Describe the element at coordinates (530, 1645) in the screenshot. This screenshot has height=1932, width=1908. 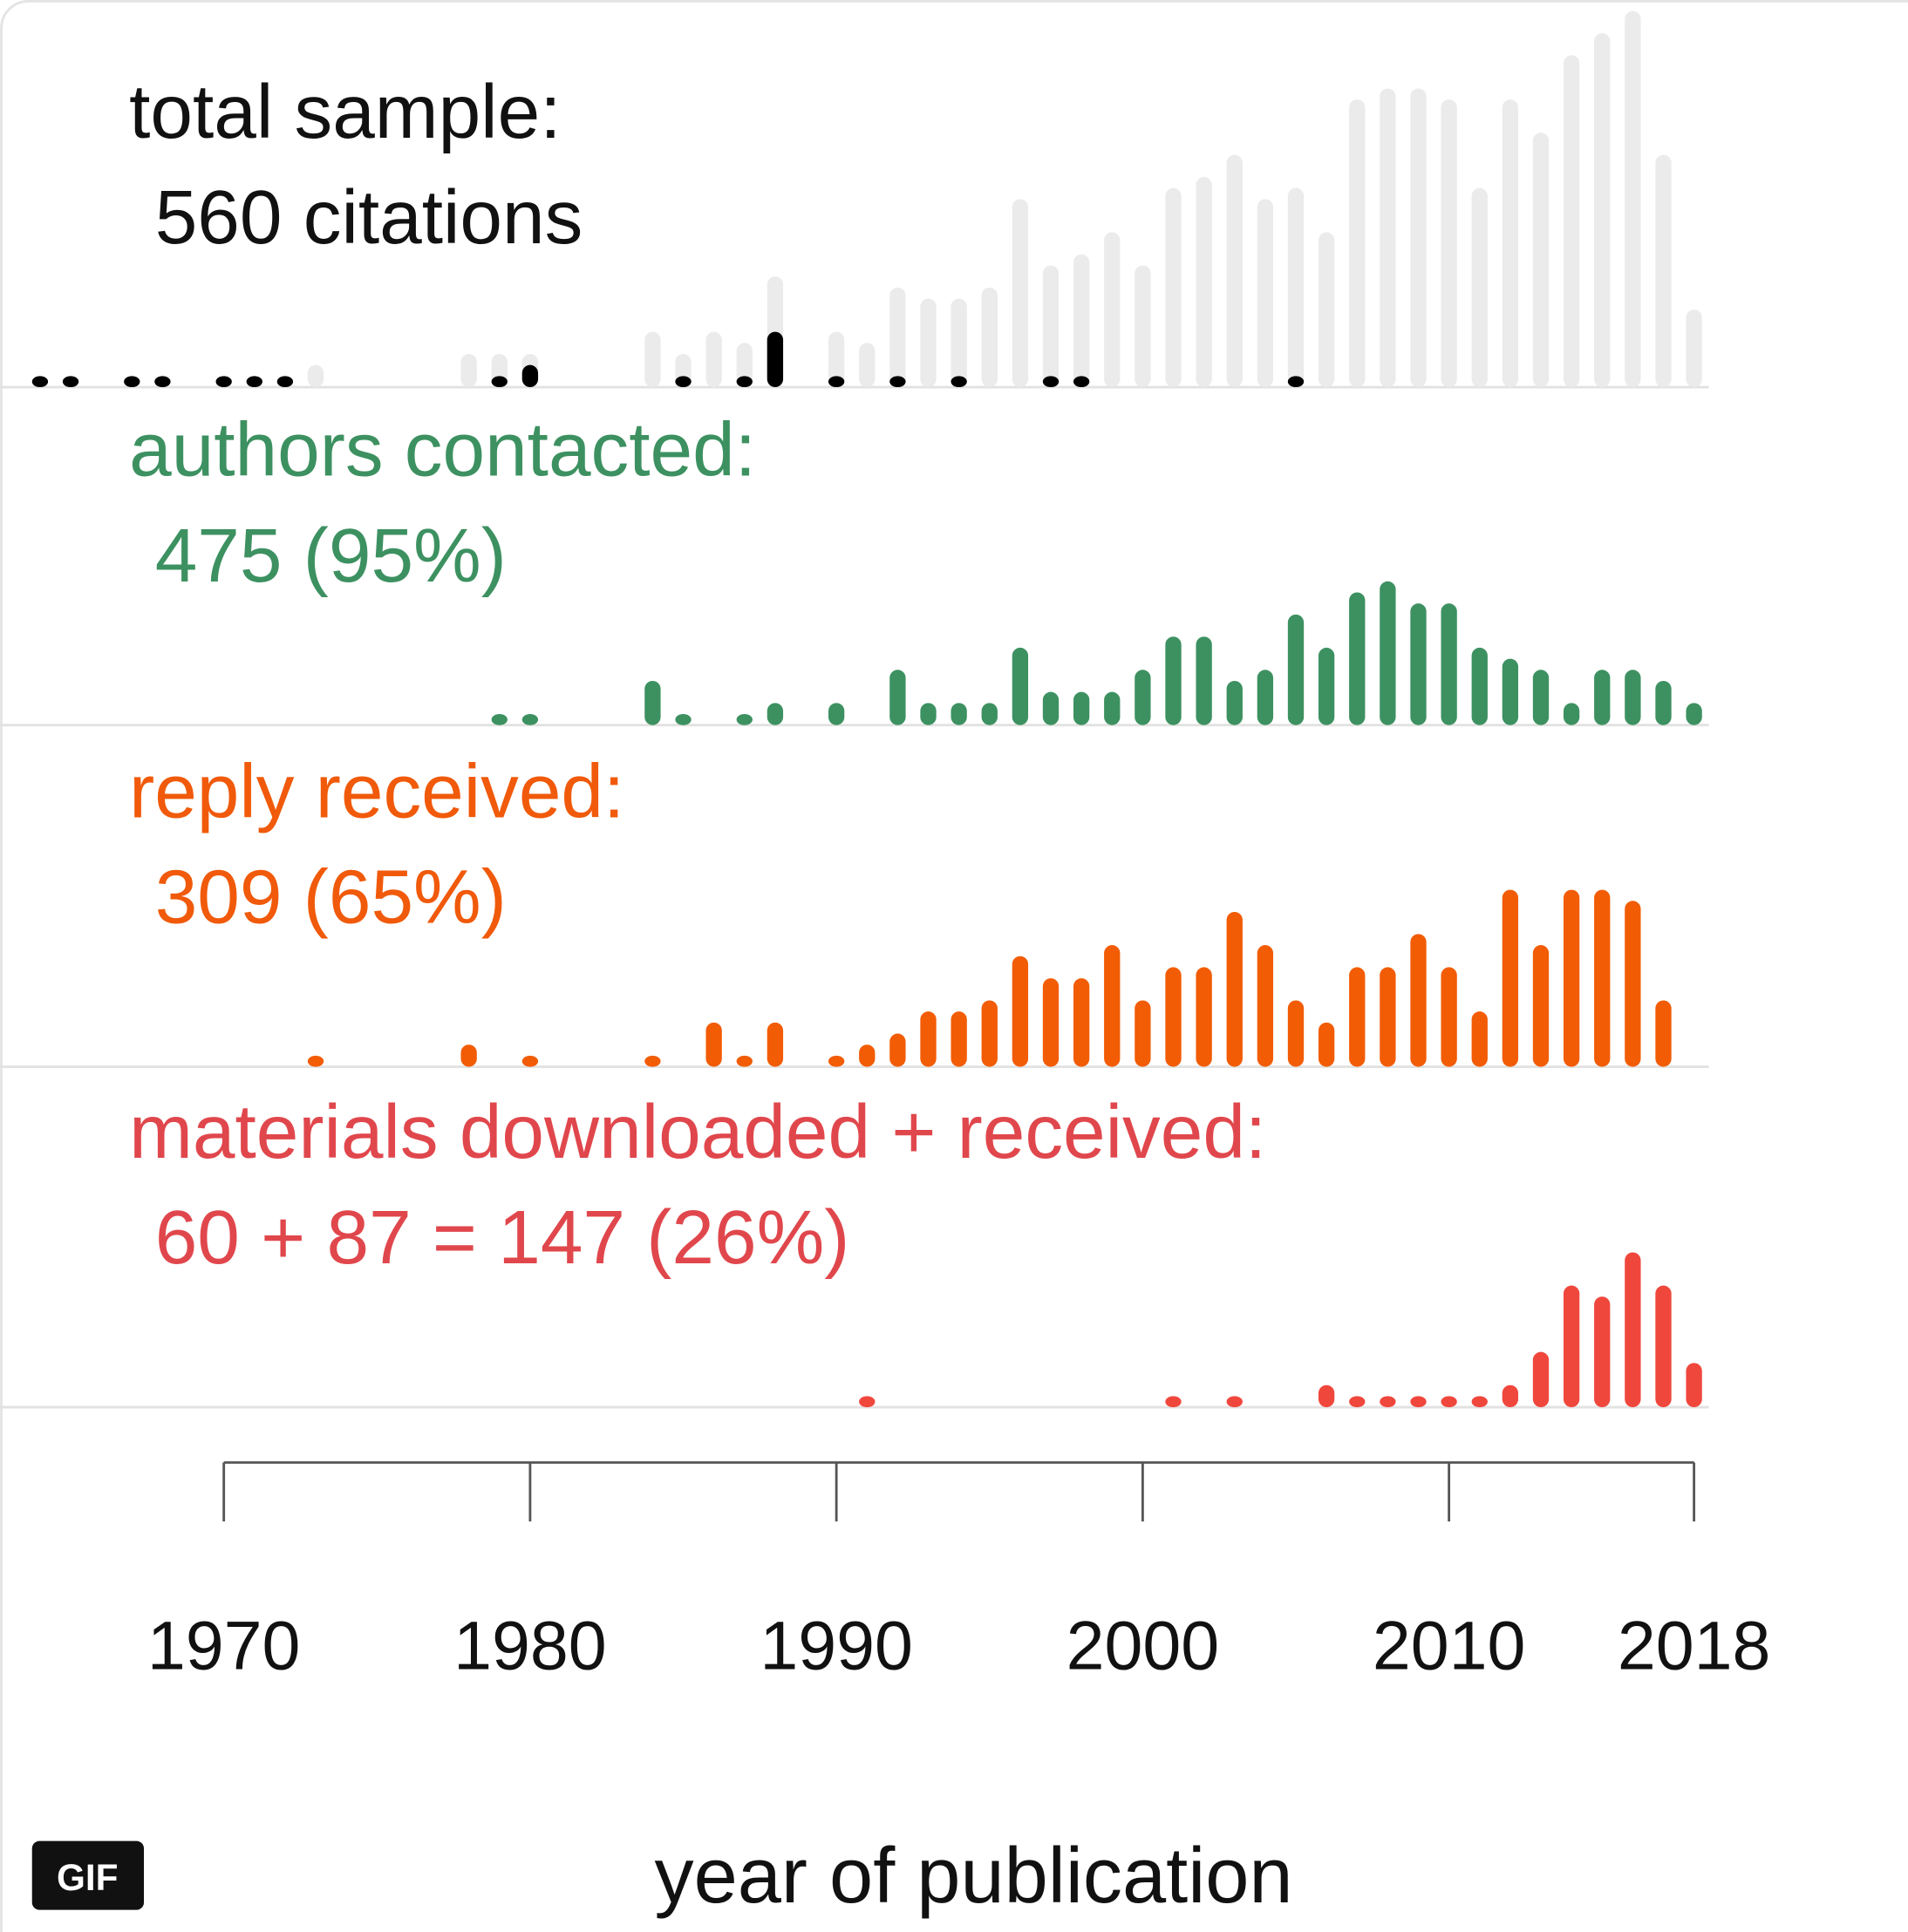
I see `x-tick-label: 1980` at that location.